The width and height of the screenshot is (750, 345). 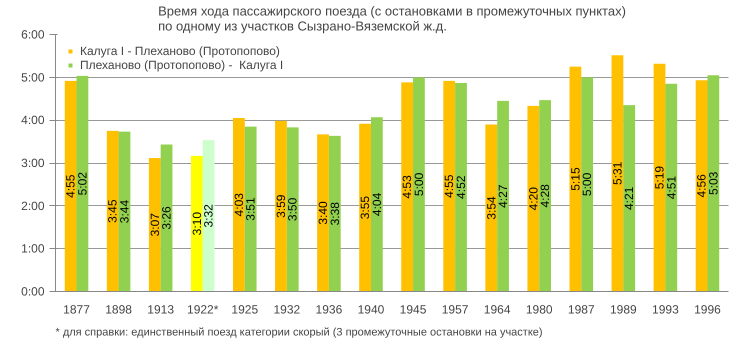 I want to click on data-label: 3:55, so click(x=365, y=208).